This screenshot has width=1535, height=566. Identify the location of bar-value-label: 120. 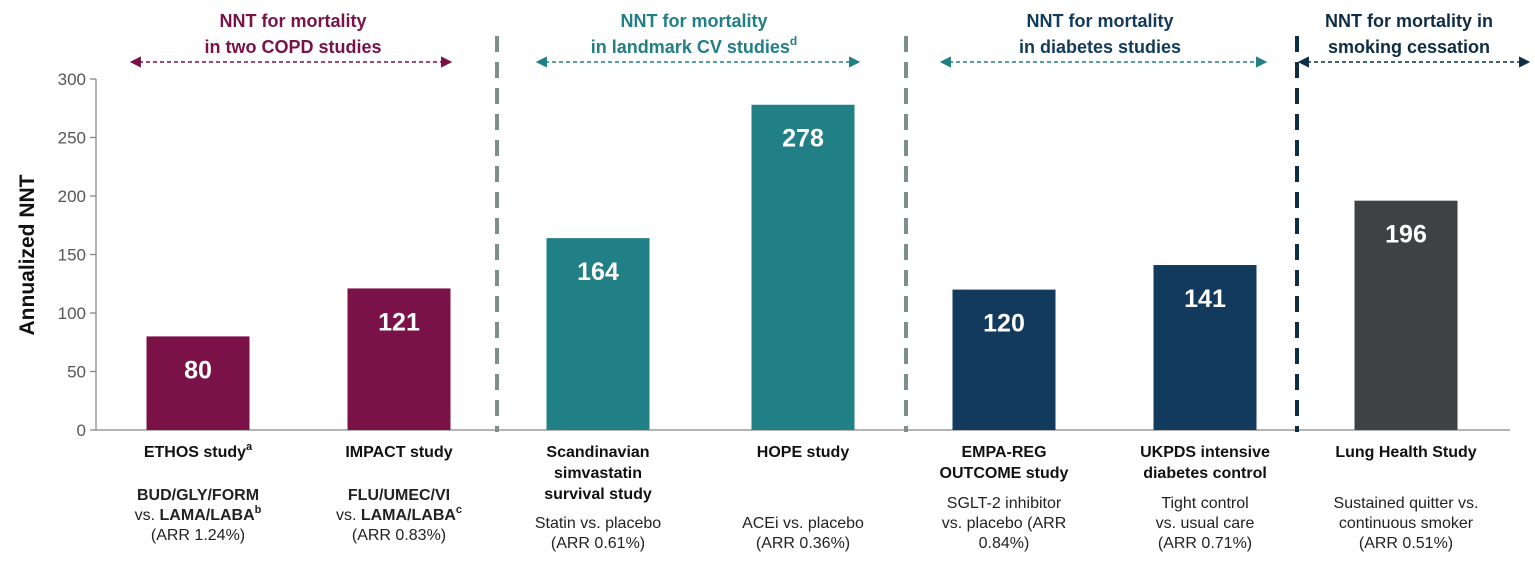
(1004, 324).